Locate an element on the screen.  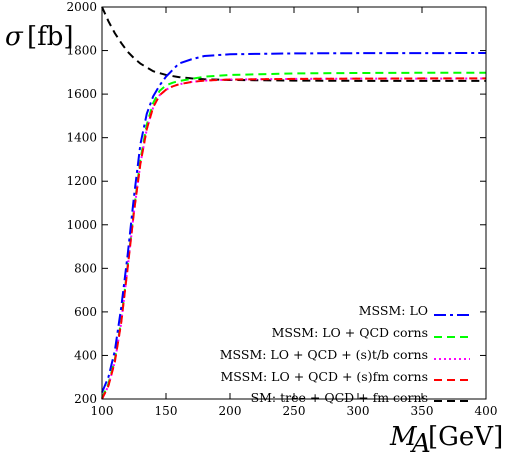
legend-label: MSSM: LO + QCD + (s)t/b corns is located at coordinates (324, 354).